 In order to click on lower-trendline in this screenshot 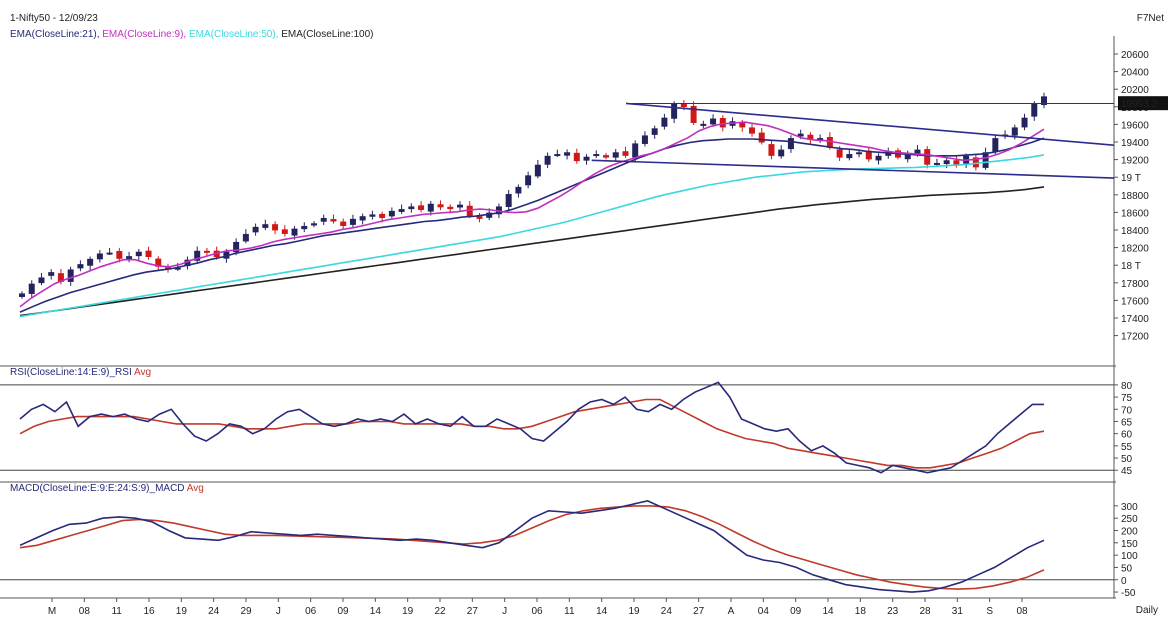, I will do `click(853, 169)`.